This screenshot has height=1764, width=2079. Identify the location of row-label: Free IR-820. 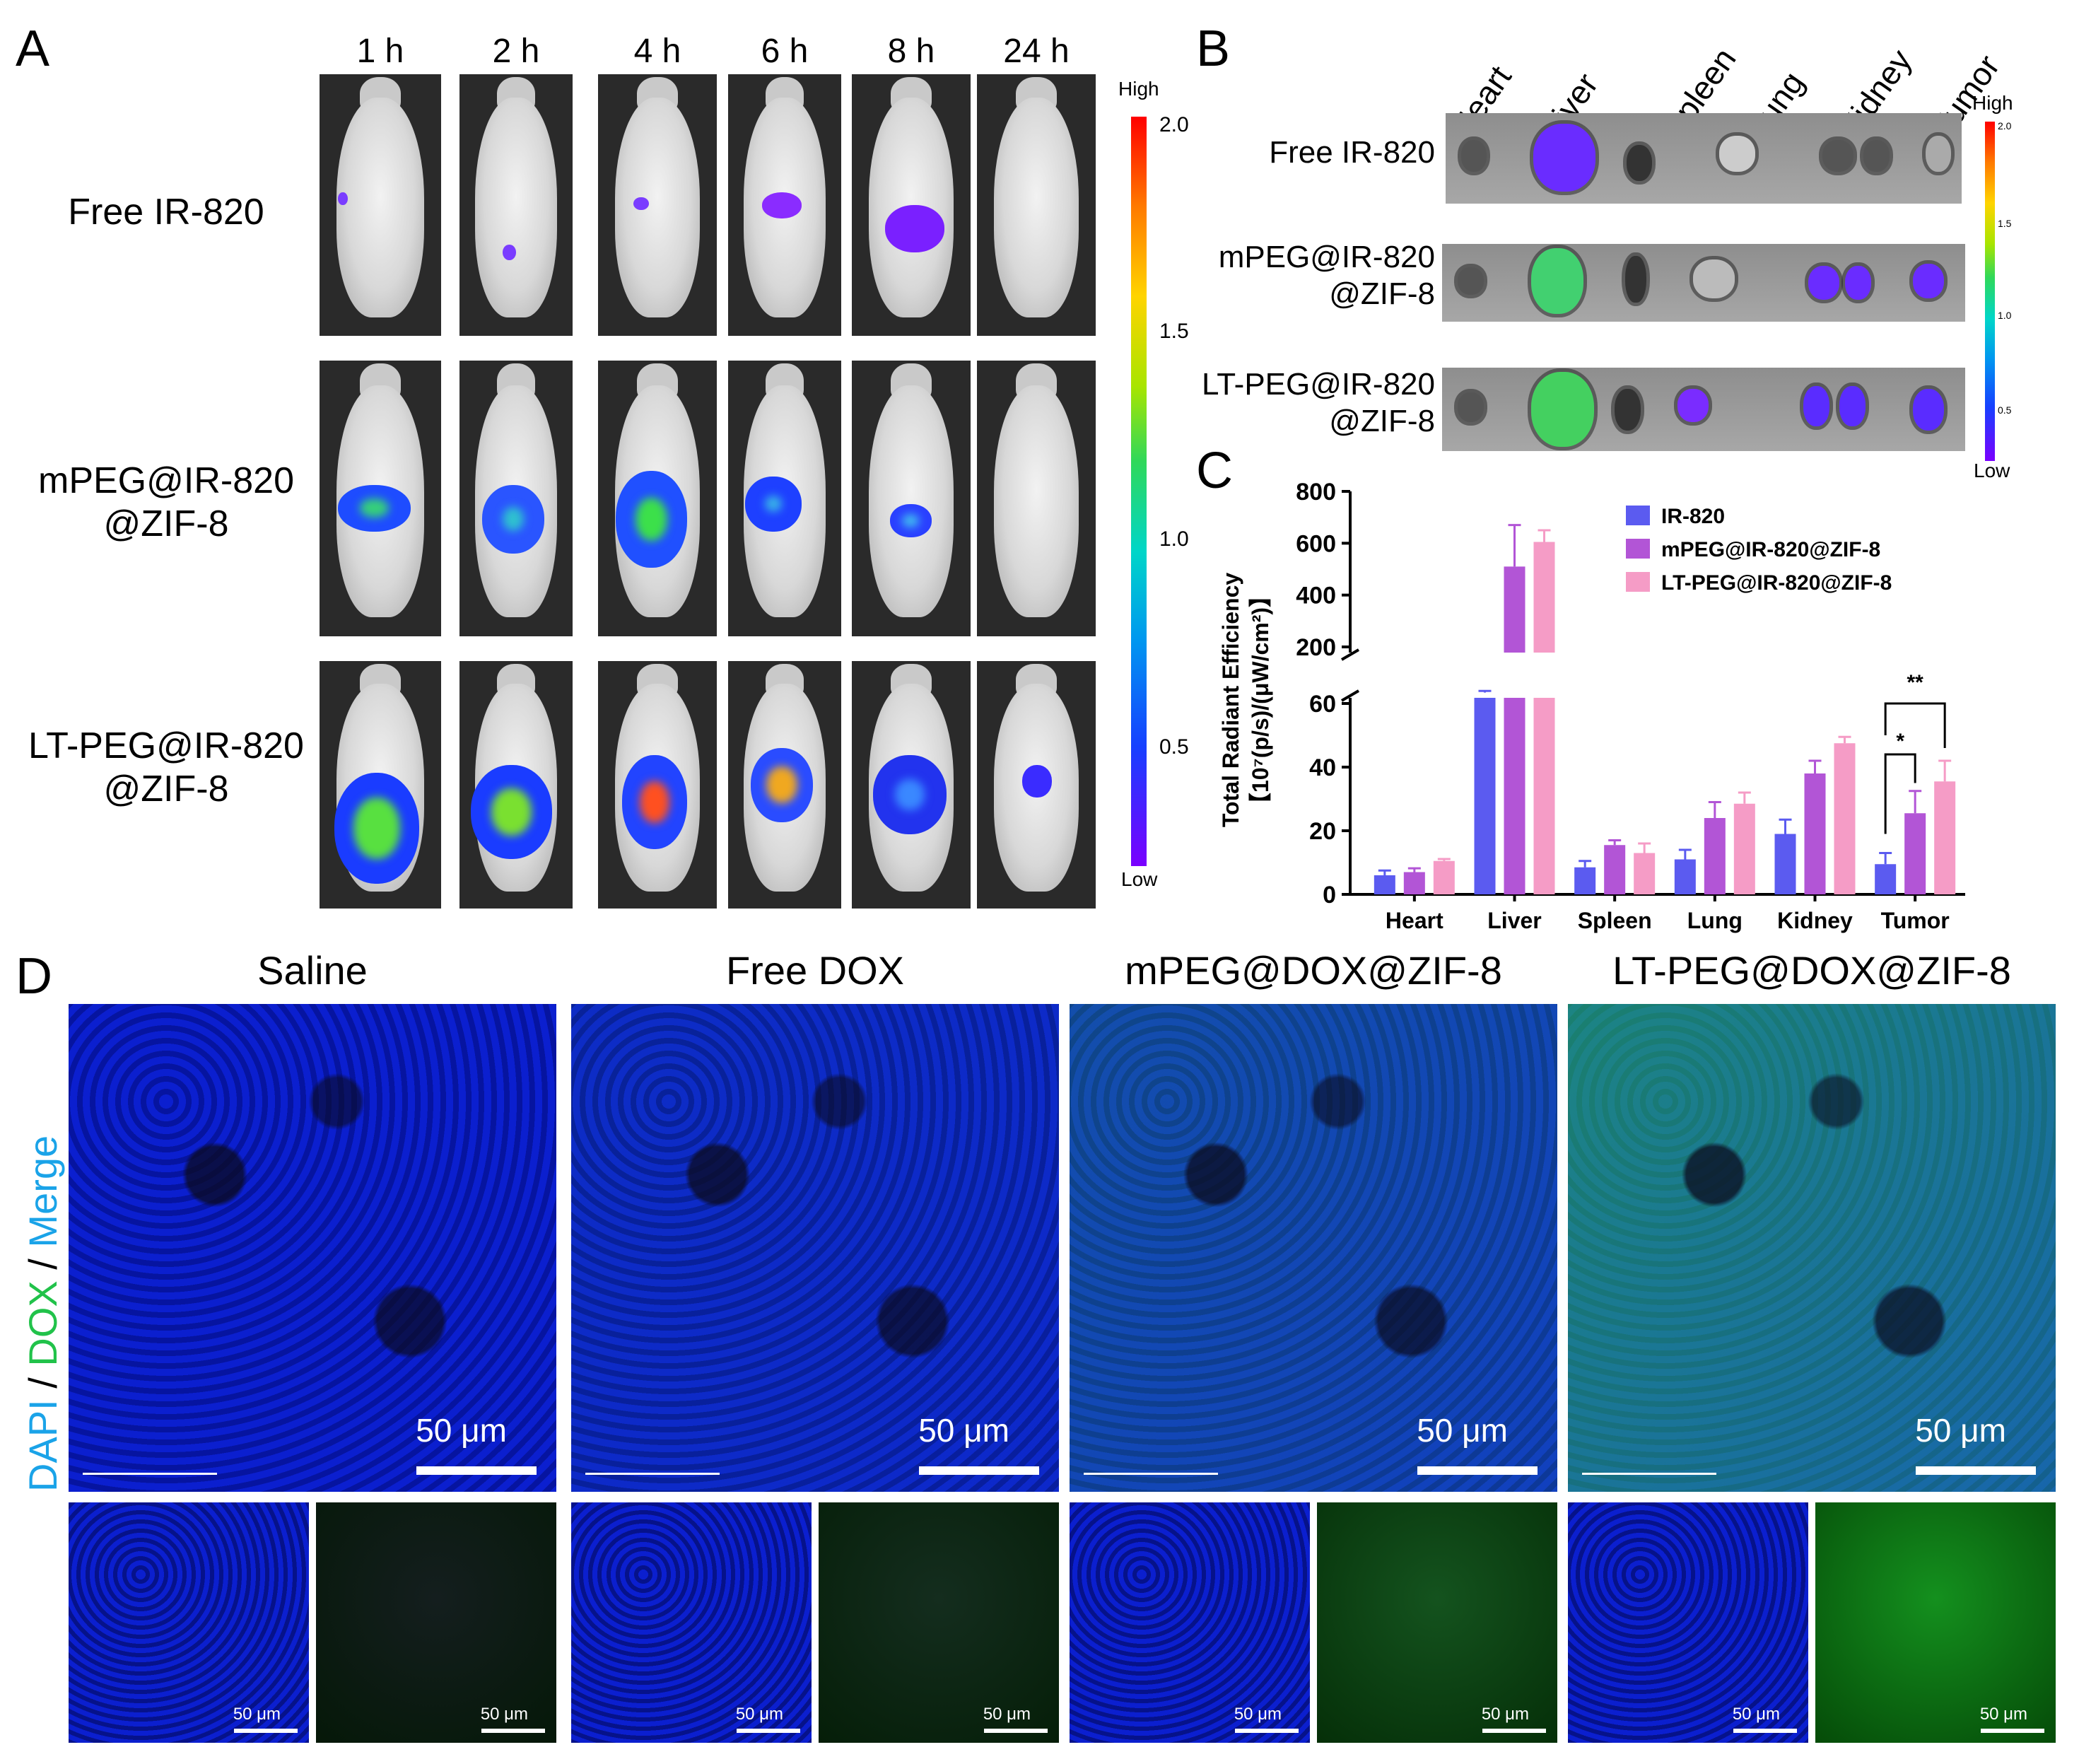
(166, 212).